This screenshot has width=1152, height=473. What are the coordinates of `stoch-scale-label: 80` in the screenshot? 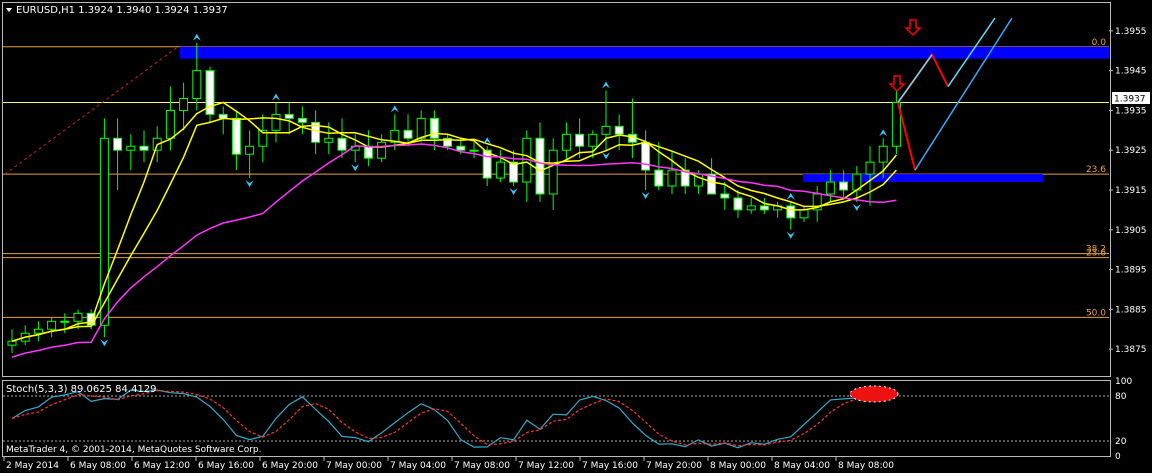 It's located at (1121, 397).